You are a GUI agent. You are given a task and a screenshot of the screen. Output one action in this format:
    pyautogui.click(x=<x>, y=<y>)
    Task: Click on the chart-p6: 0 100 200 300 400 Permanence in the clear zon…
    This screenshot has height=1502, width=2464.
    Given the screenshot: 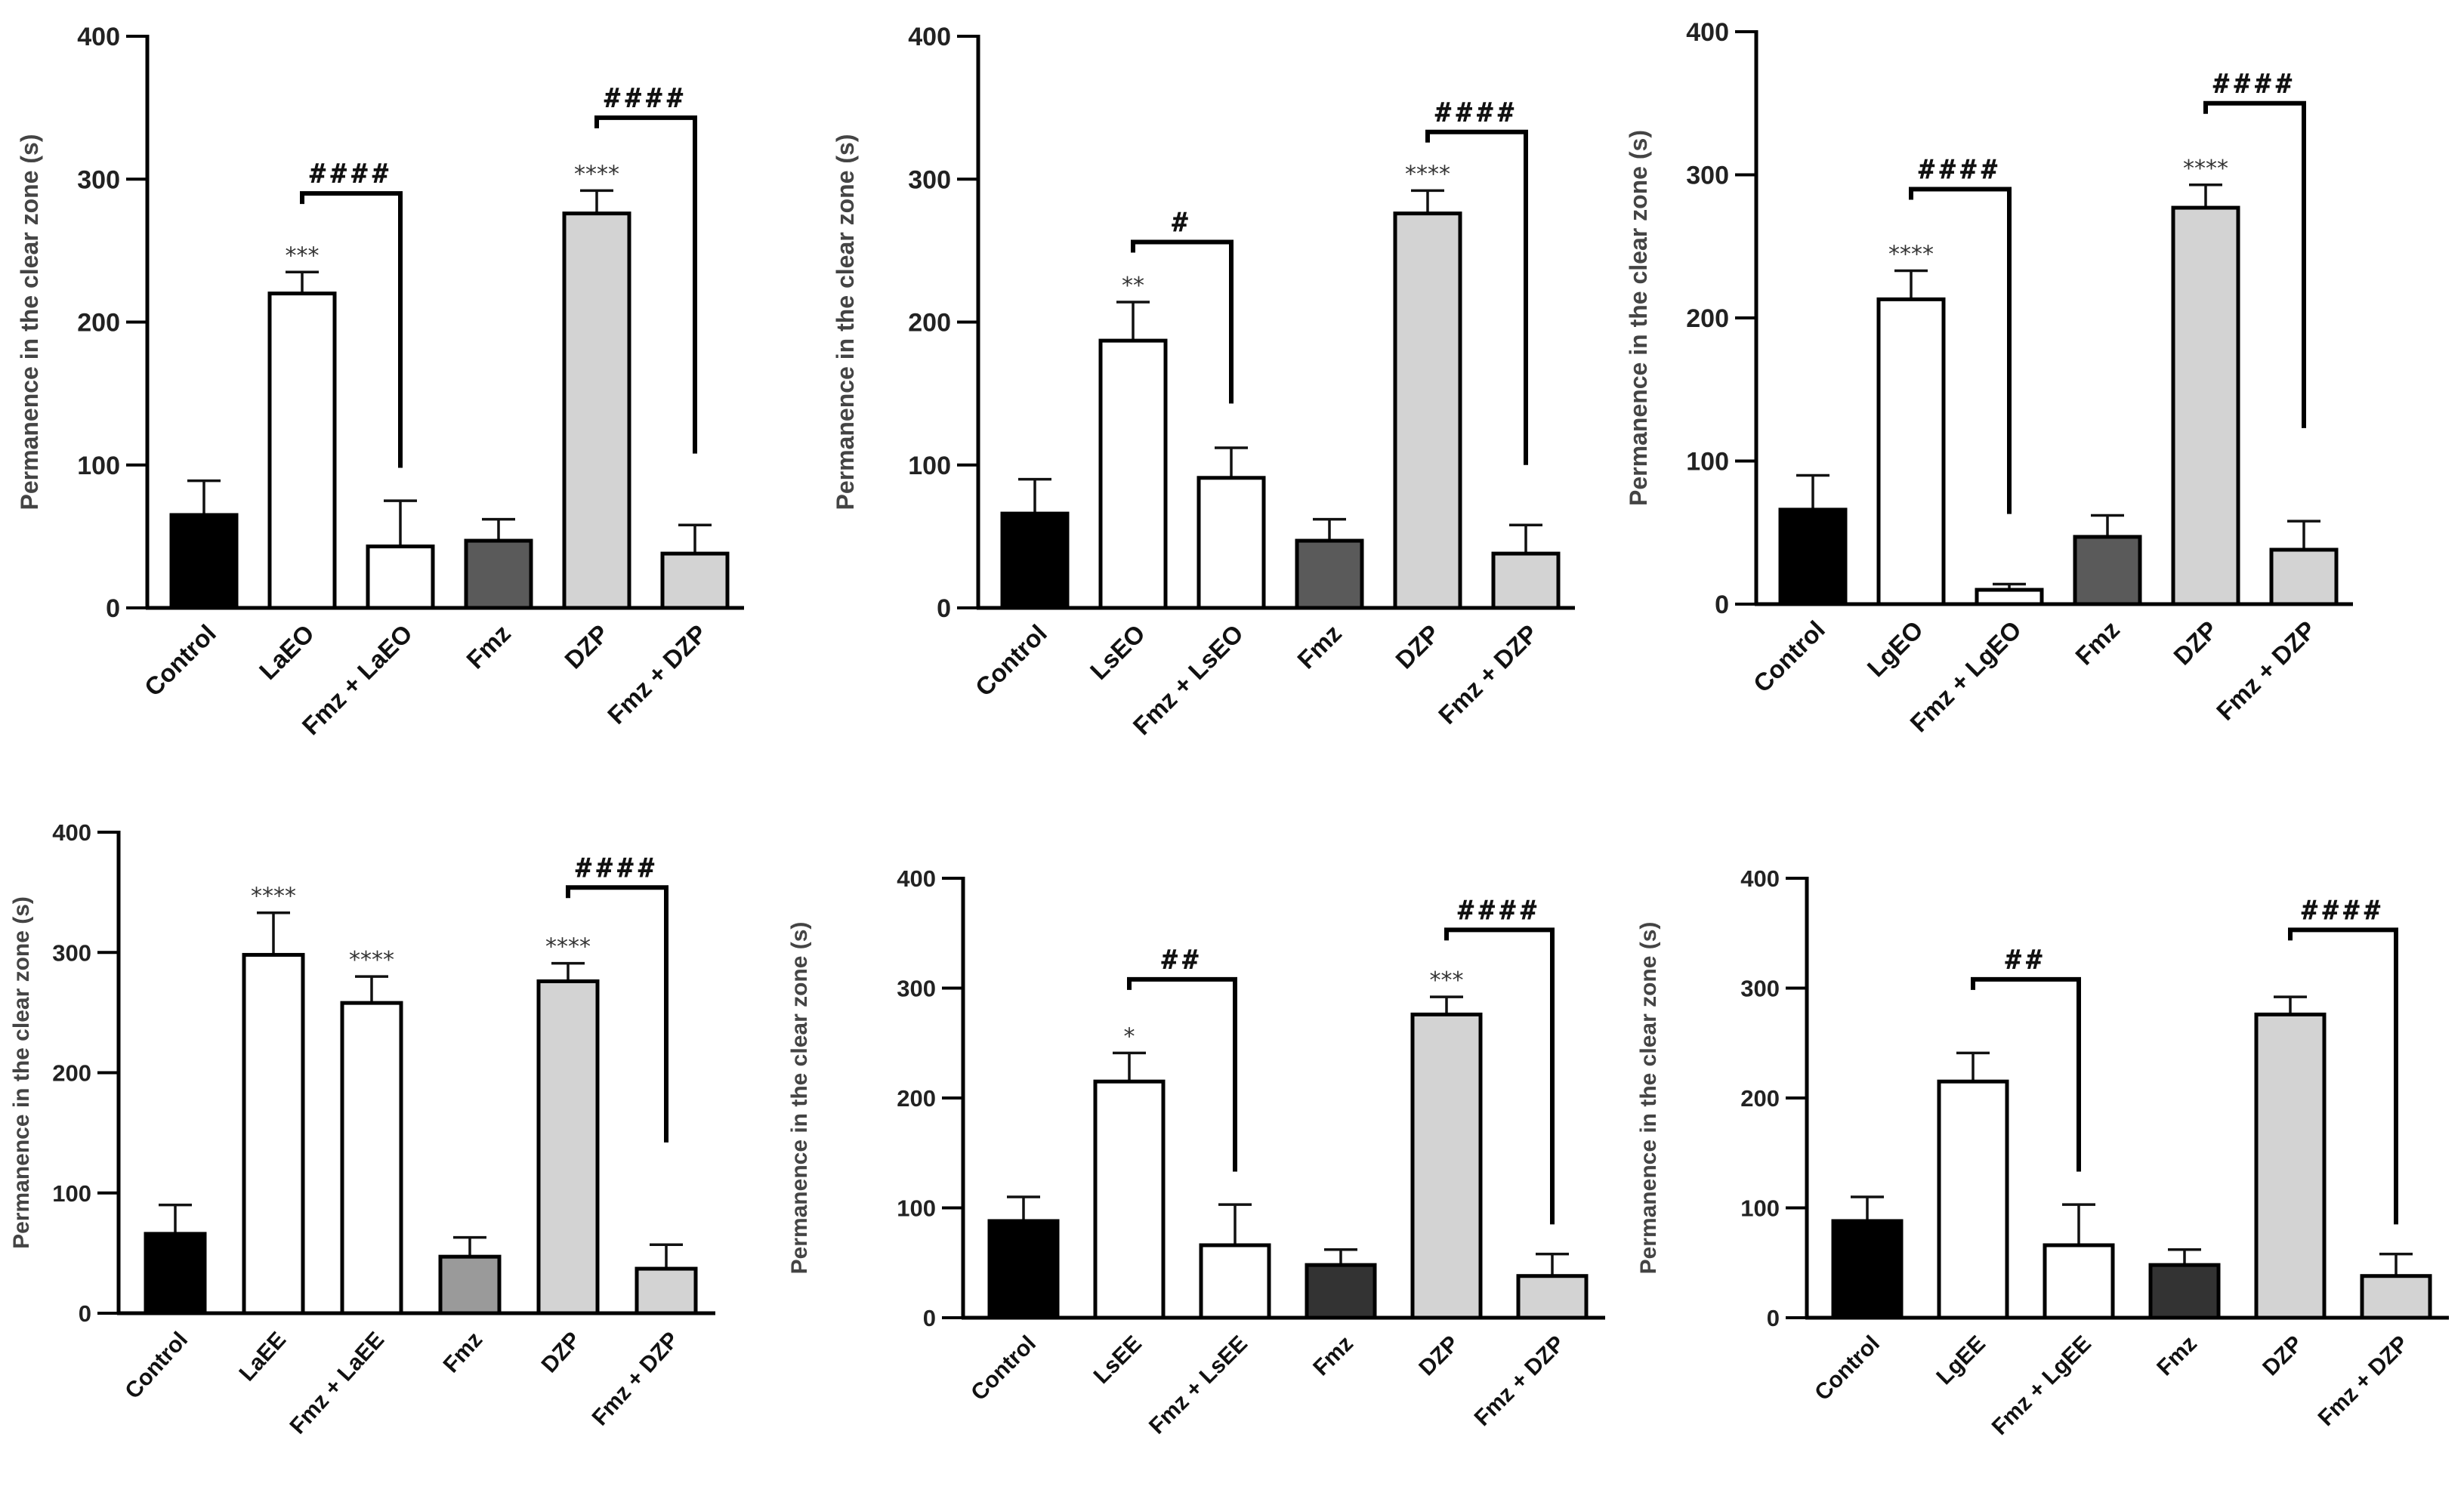 What is the action you would take?
    pyautogui.click(x=2043, y=1152)
    